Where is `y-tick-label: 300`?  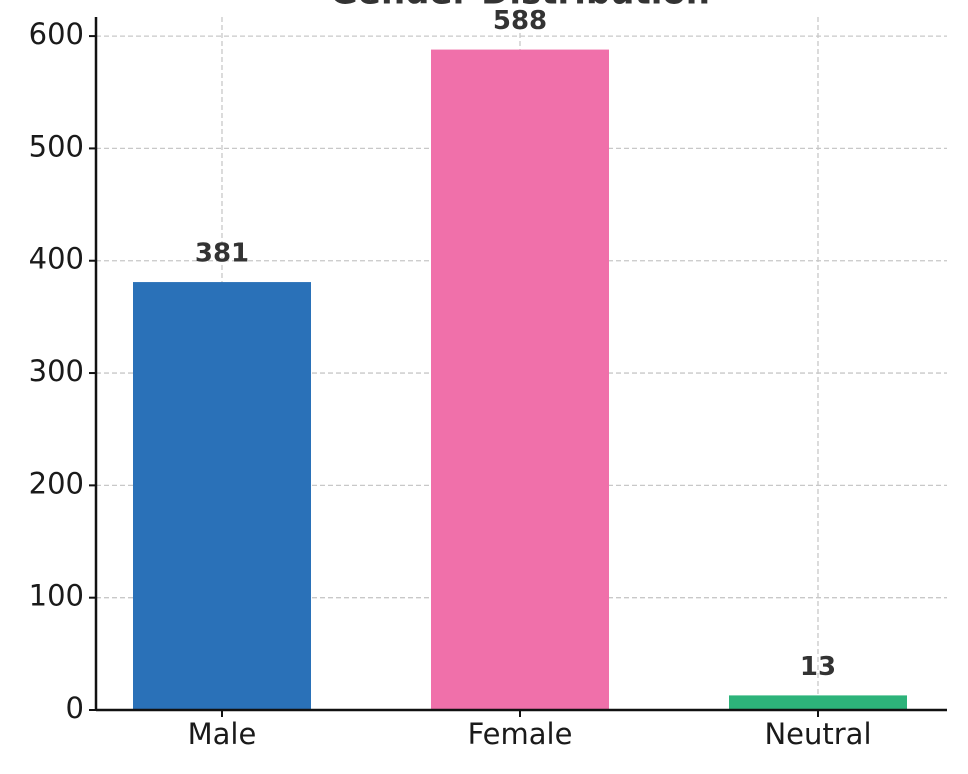
y-tick-label: 300 is located at coordinates (56, 371).